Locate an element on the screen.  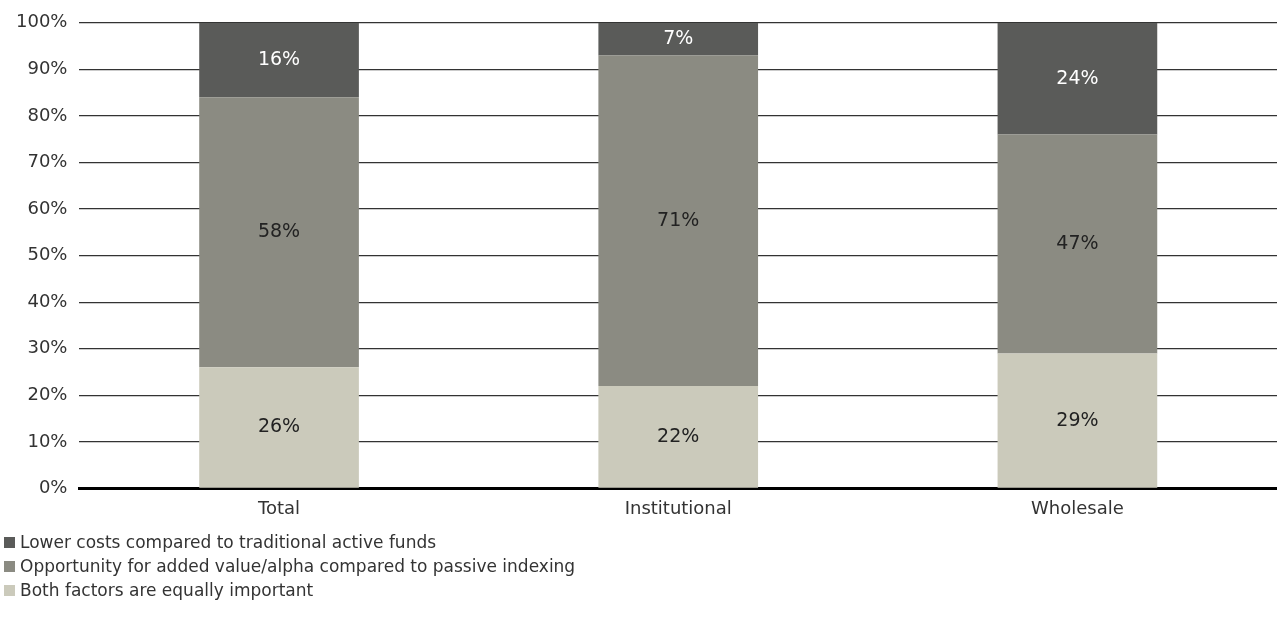
x-tick-label: Wholesale is located at coordinates (1077, 507).